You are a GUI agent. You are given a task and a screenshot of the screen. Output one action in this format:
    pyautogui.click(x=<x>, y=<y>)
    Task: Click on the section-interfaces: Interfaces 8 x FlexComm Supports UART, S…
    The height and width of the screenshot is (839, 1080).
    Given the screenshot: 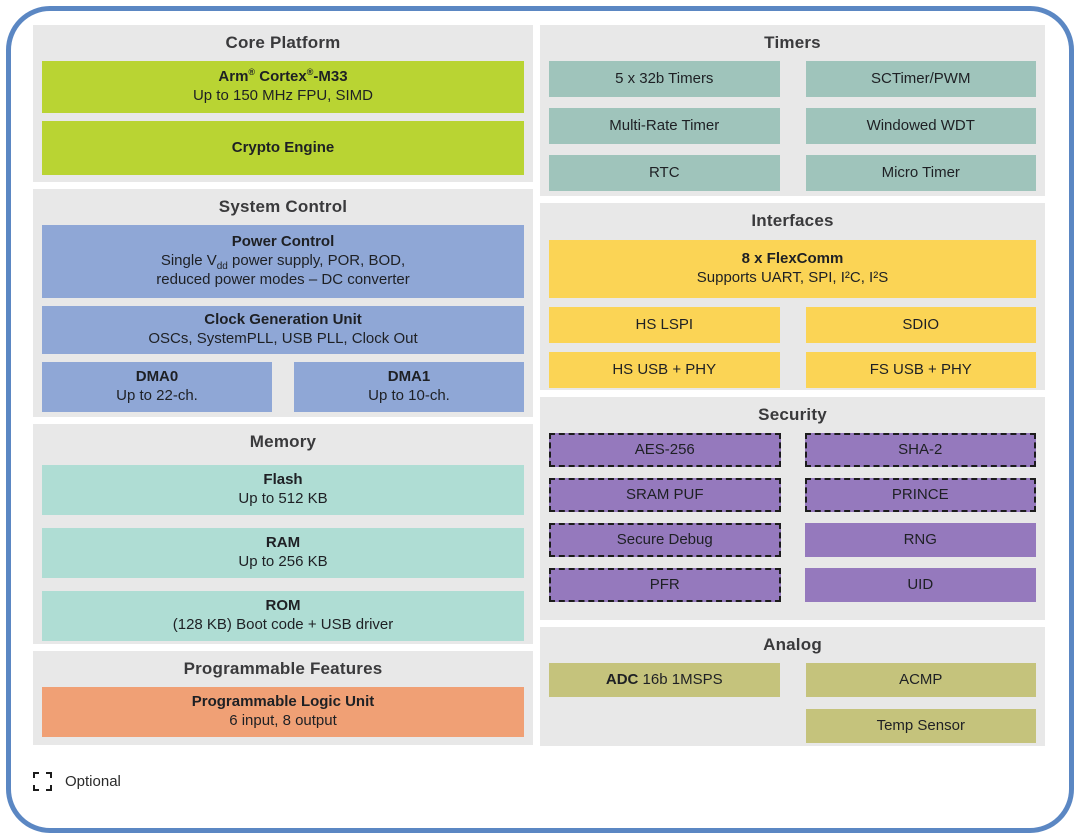 What is the action you would take?
    pyautogui.click(x=792, y=296)
    